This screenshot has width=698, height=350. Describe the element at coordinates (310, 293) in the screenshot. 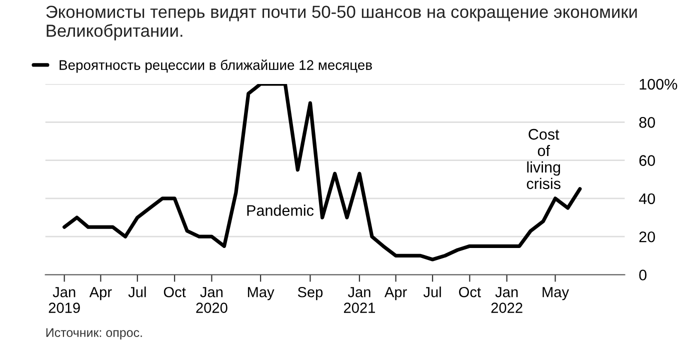

I see `x-tick-label: Sep` at that location.